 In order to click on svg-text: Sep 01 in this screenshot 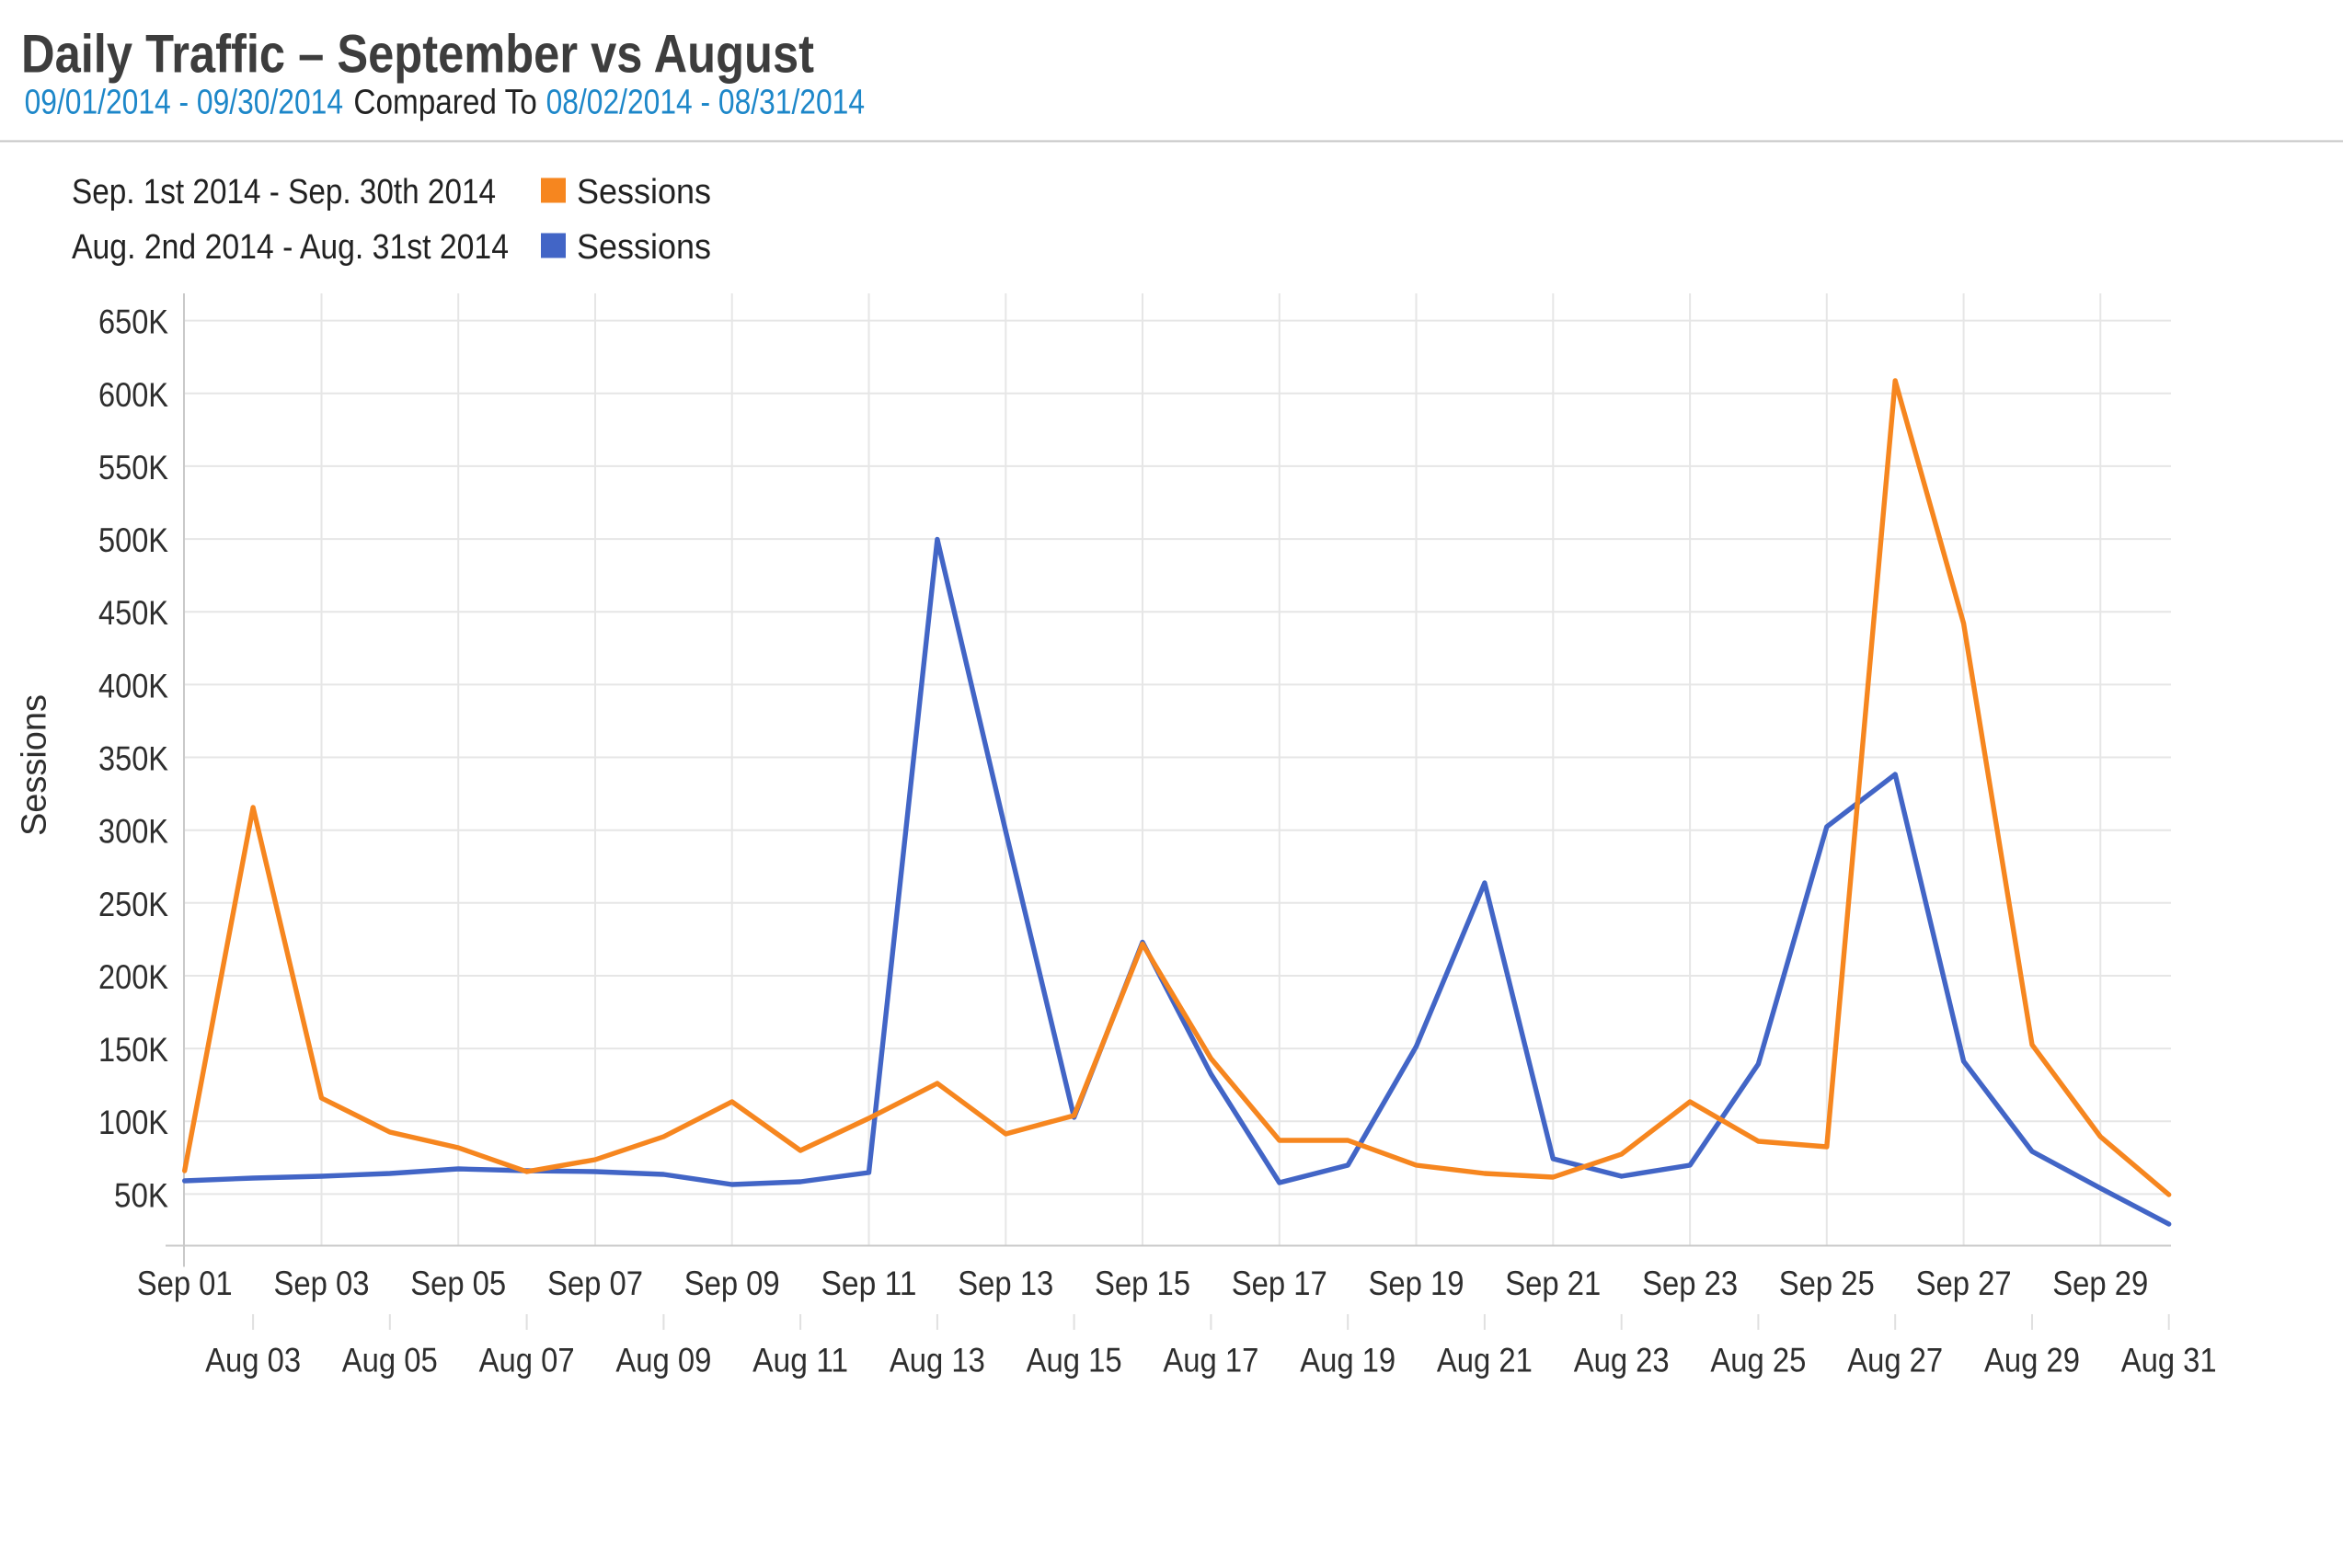, I will do `click(185, 1283)`.